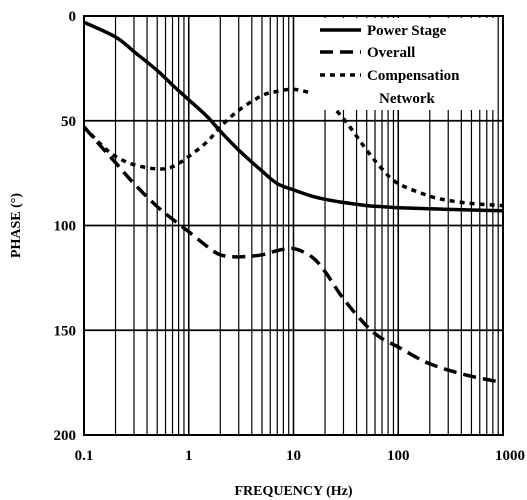  Describe the element at coordinates (293, 491) in the screenshot. I see `x-axis-label: FREQUENCY (Hz)` at that location.